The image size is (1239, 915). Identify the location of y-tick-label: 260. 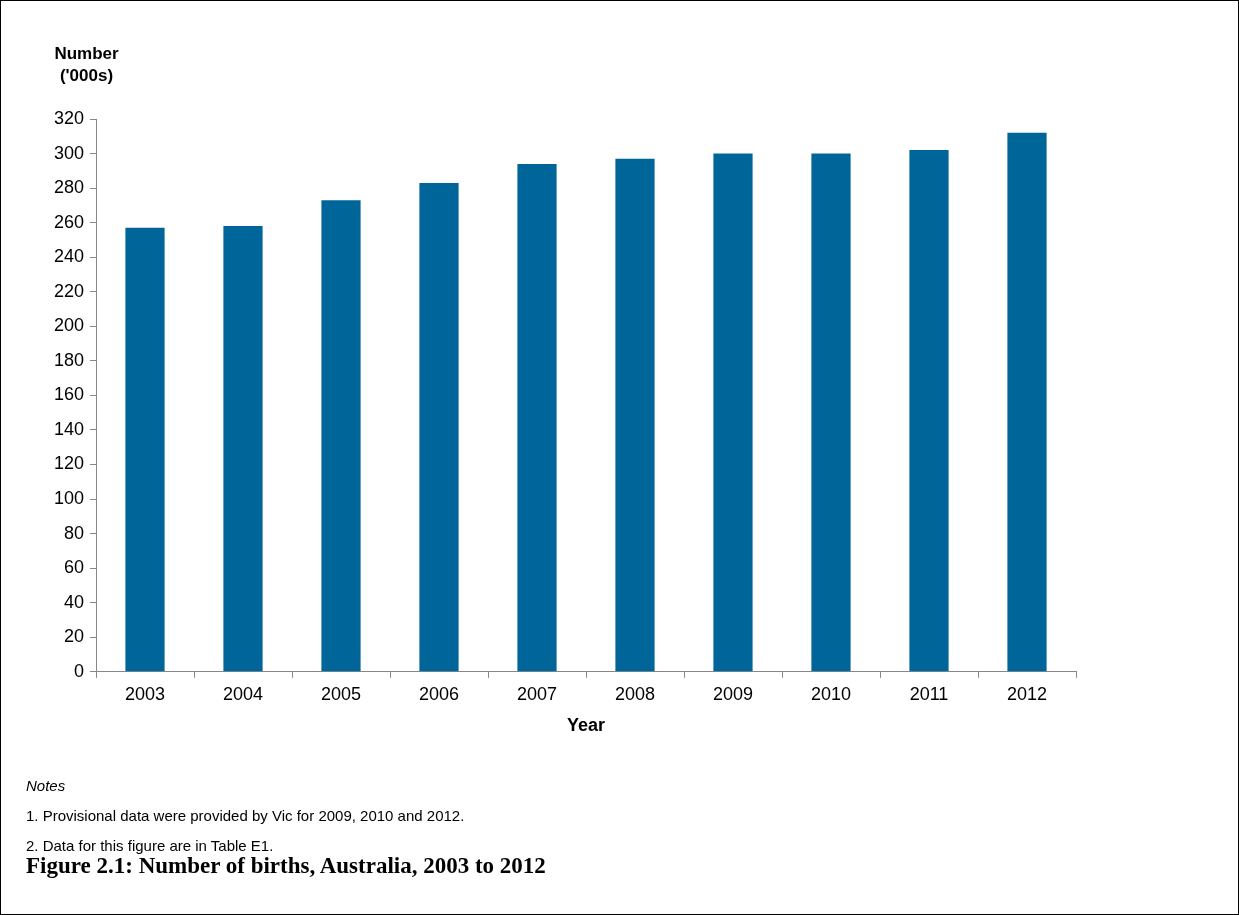
(68, 221).